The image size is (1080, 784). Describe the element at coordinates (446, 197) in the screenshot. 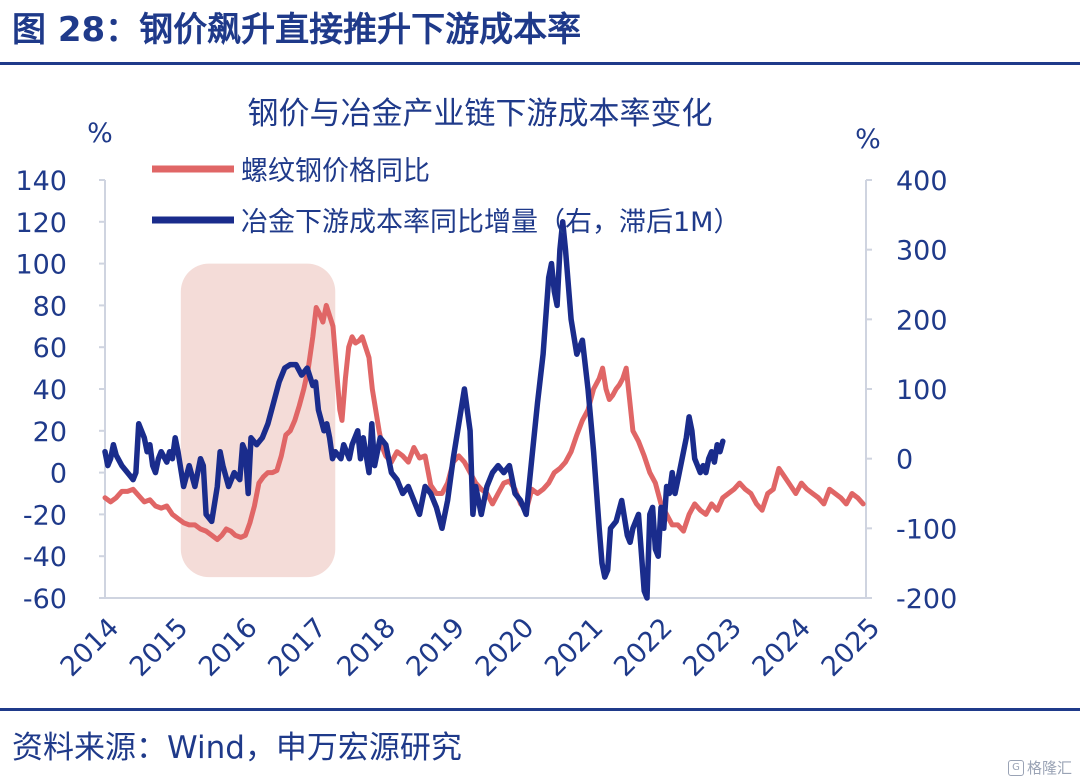

I see `legend: 螺纹钢价格同比 冶金下游成本率同比增量（右，滞后1M）` at that location.